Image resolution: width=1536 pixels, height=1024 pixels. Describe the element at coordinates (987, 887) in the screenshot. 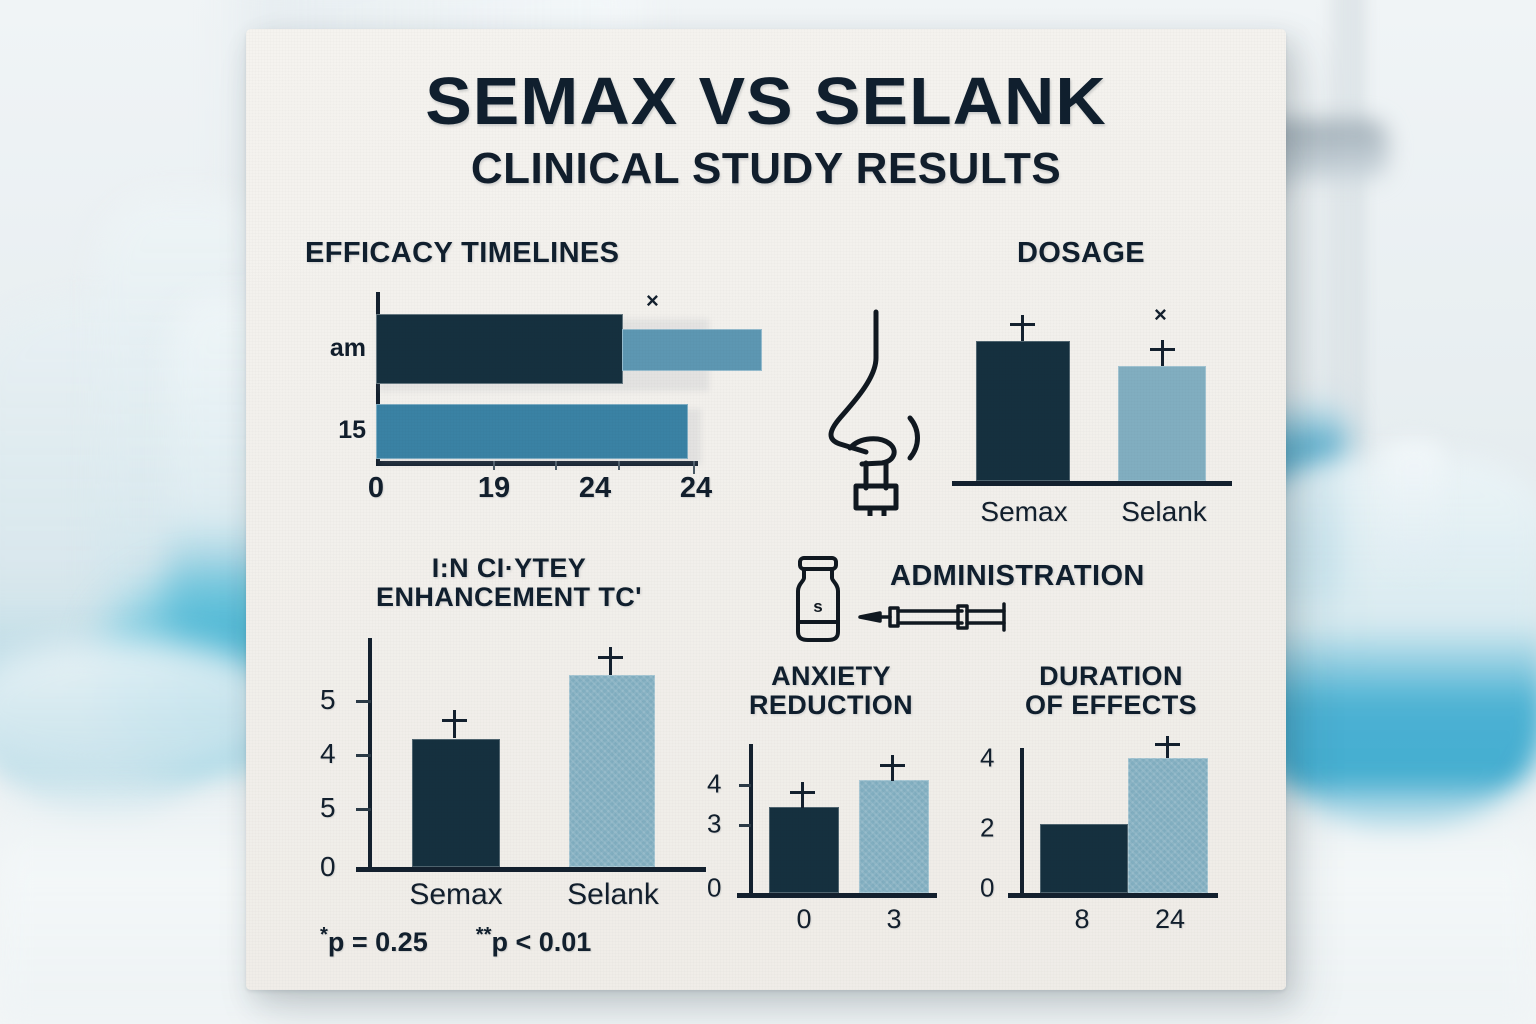

I see `duration-ytick-label: 0` at that location.